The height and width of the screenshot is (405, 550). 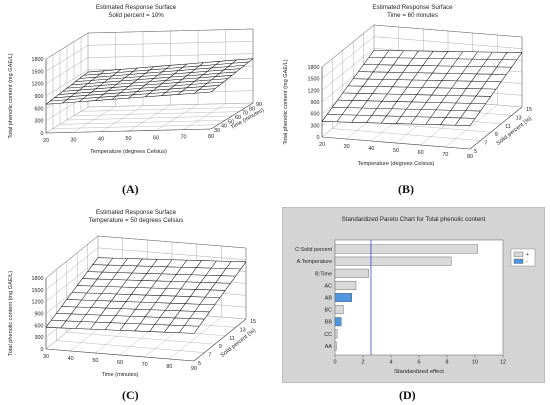 I want to click on y-tick-label: 80, so click(x=252, y=109).